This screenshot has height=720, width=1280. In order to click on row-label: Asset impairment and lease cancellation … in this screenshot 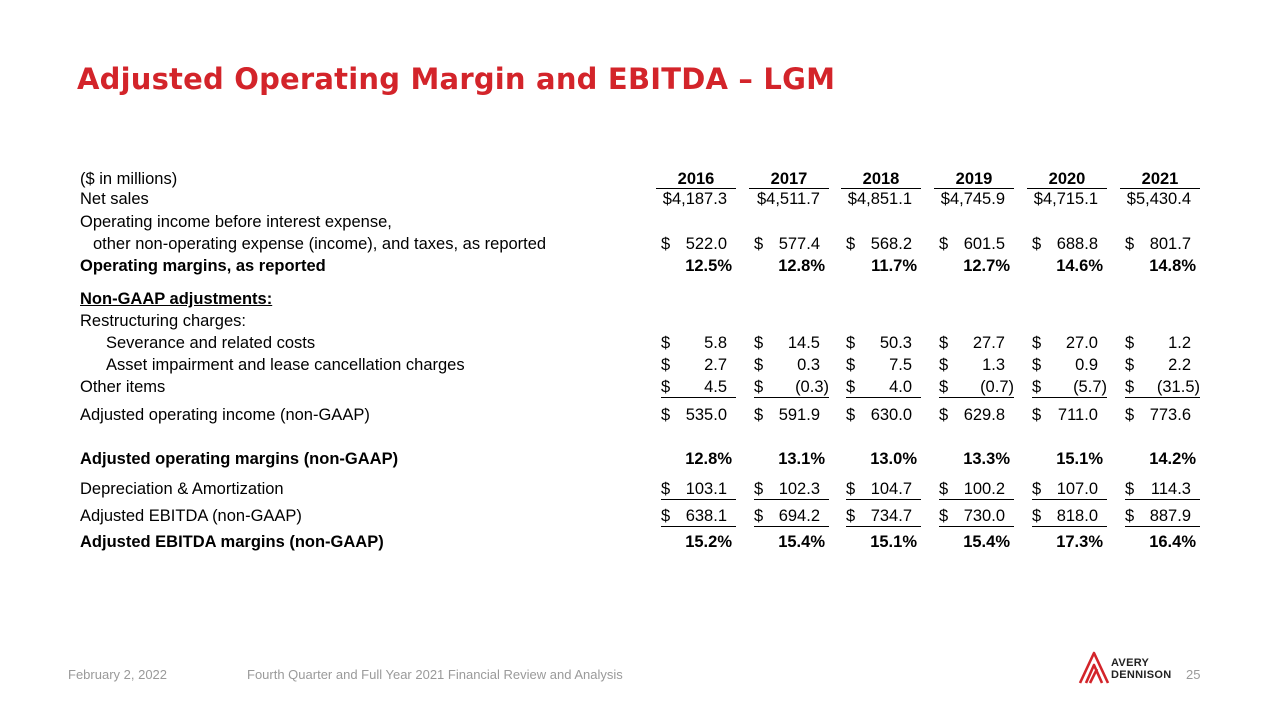, I will do `click(285, 365)`.